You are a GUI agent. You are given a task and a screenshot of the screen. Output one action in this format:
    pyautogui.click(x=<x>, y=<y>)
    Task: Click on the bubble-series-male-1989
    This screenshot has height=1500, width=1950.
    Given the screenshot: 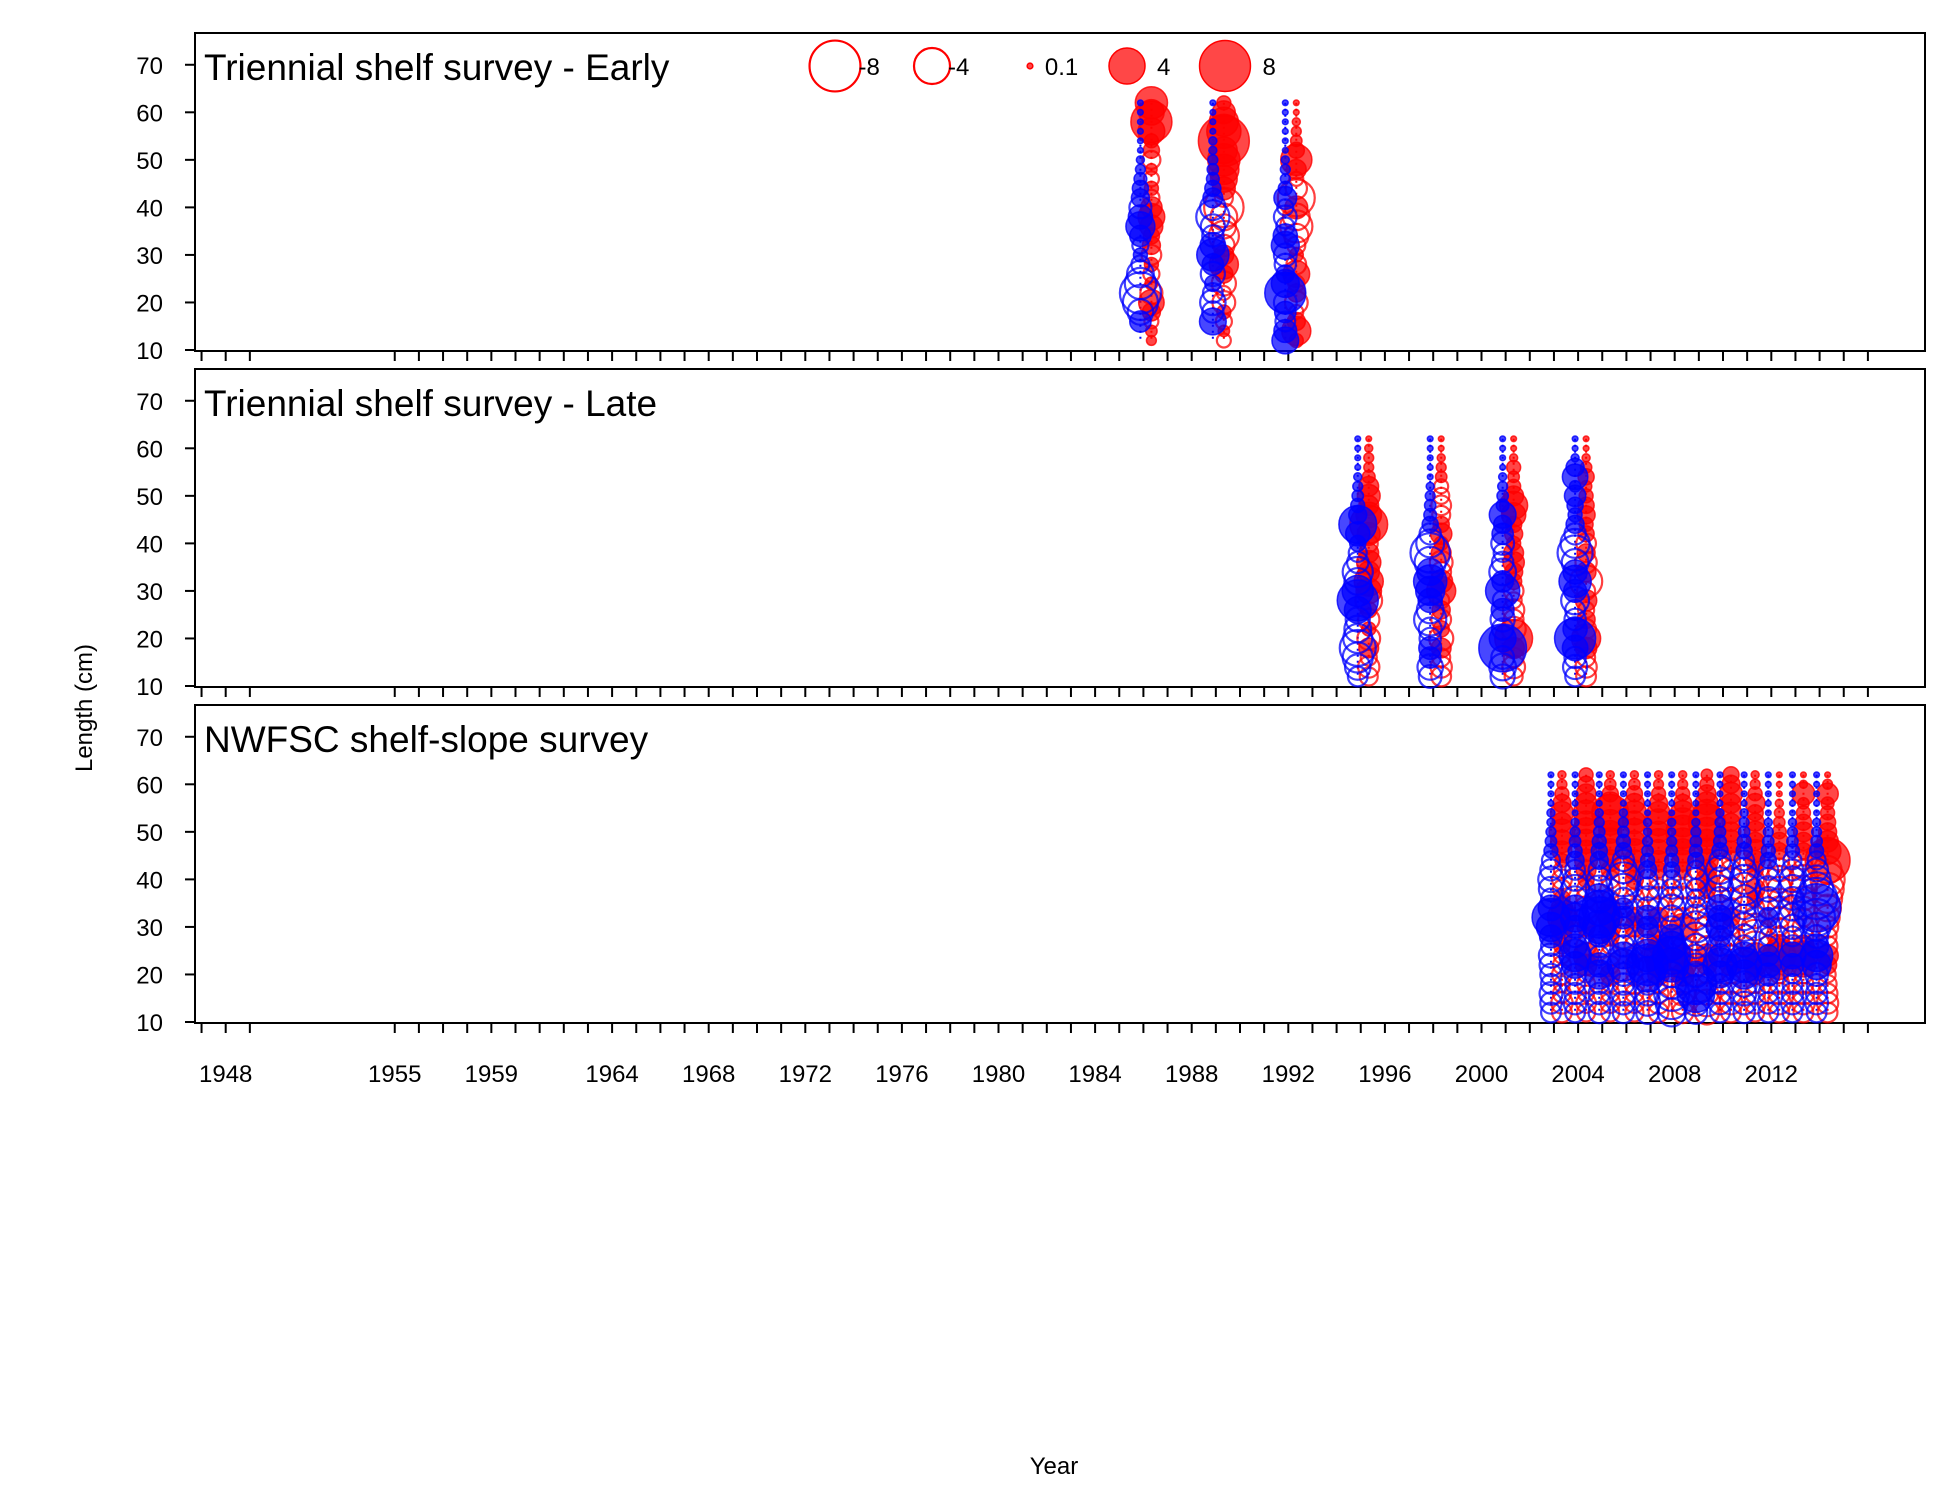 What is the action you would take?
    pyautogui.click(x=1213, y=217)
    